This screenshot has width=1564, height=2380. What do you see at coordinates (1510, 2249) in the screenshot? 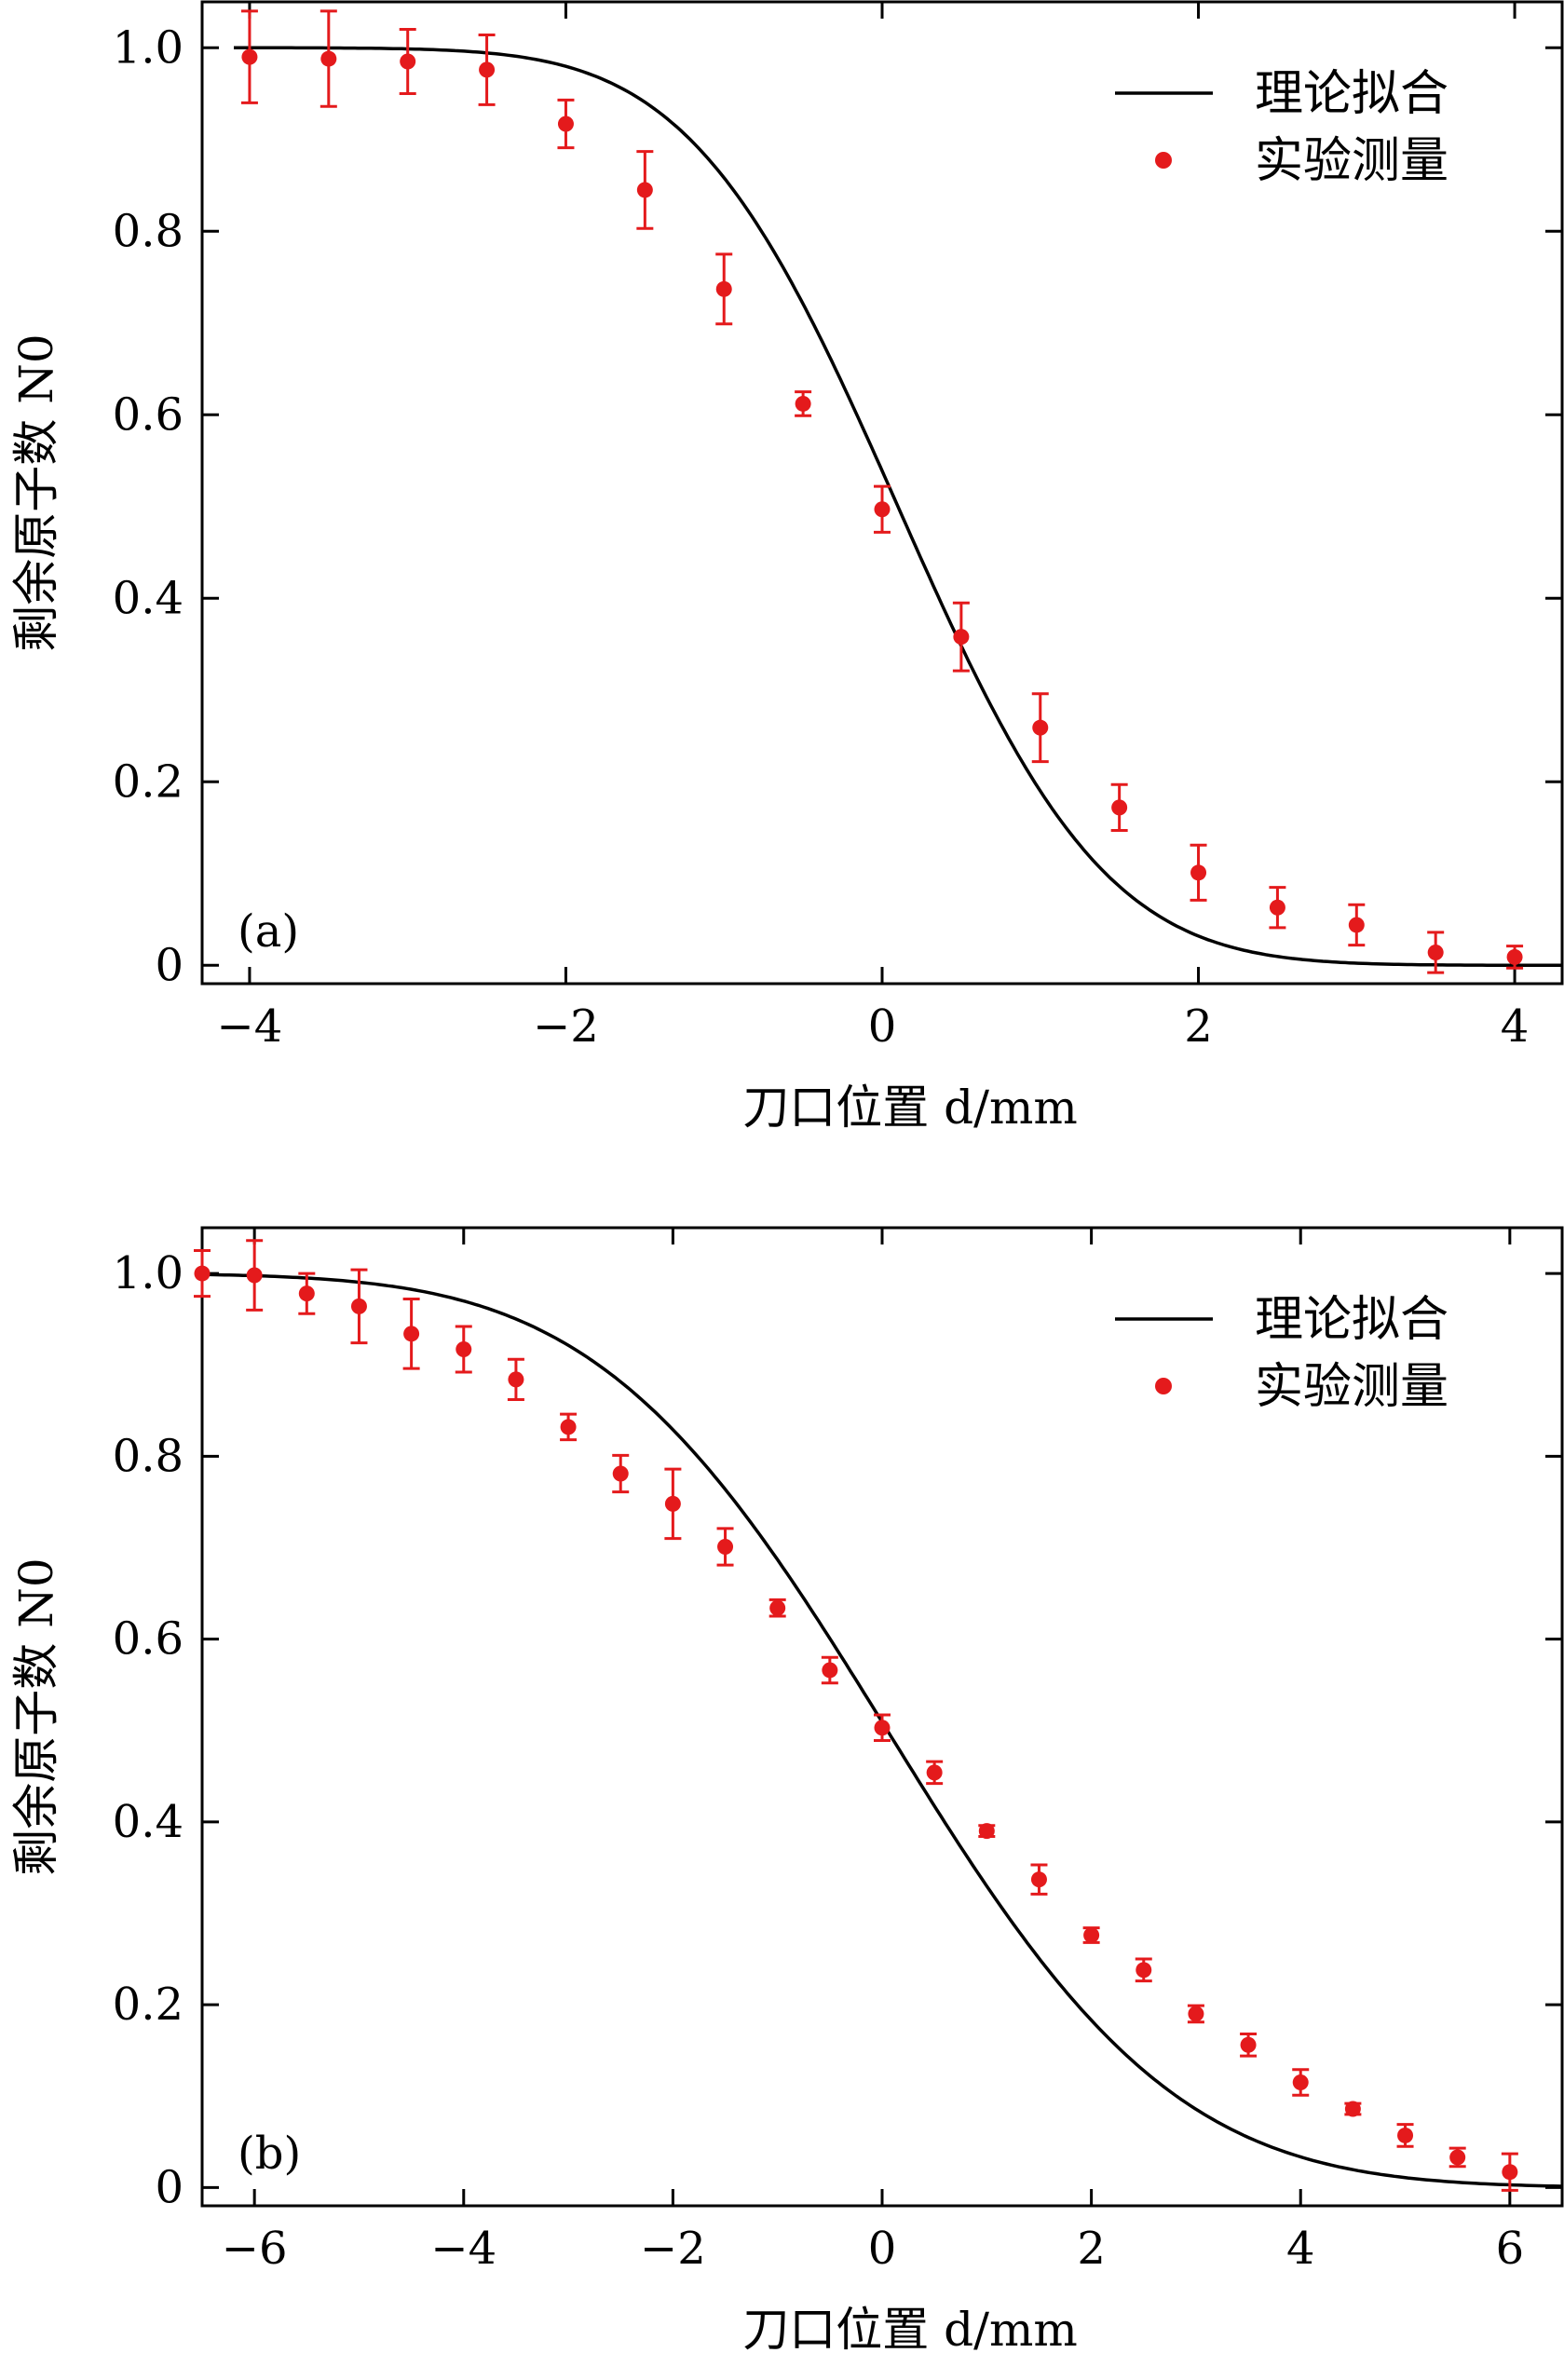
I see `x-tick-label: 6` at bounding box center [1510, 2249].